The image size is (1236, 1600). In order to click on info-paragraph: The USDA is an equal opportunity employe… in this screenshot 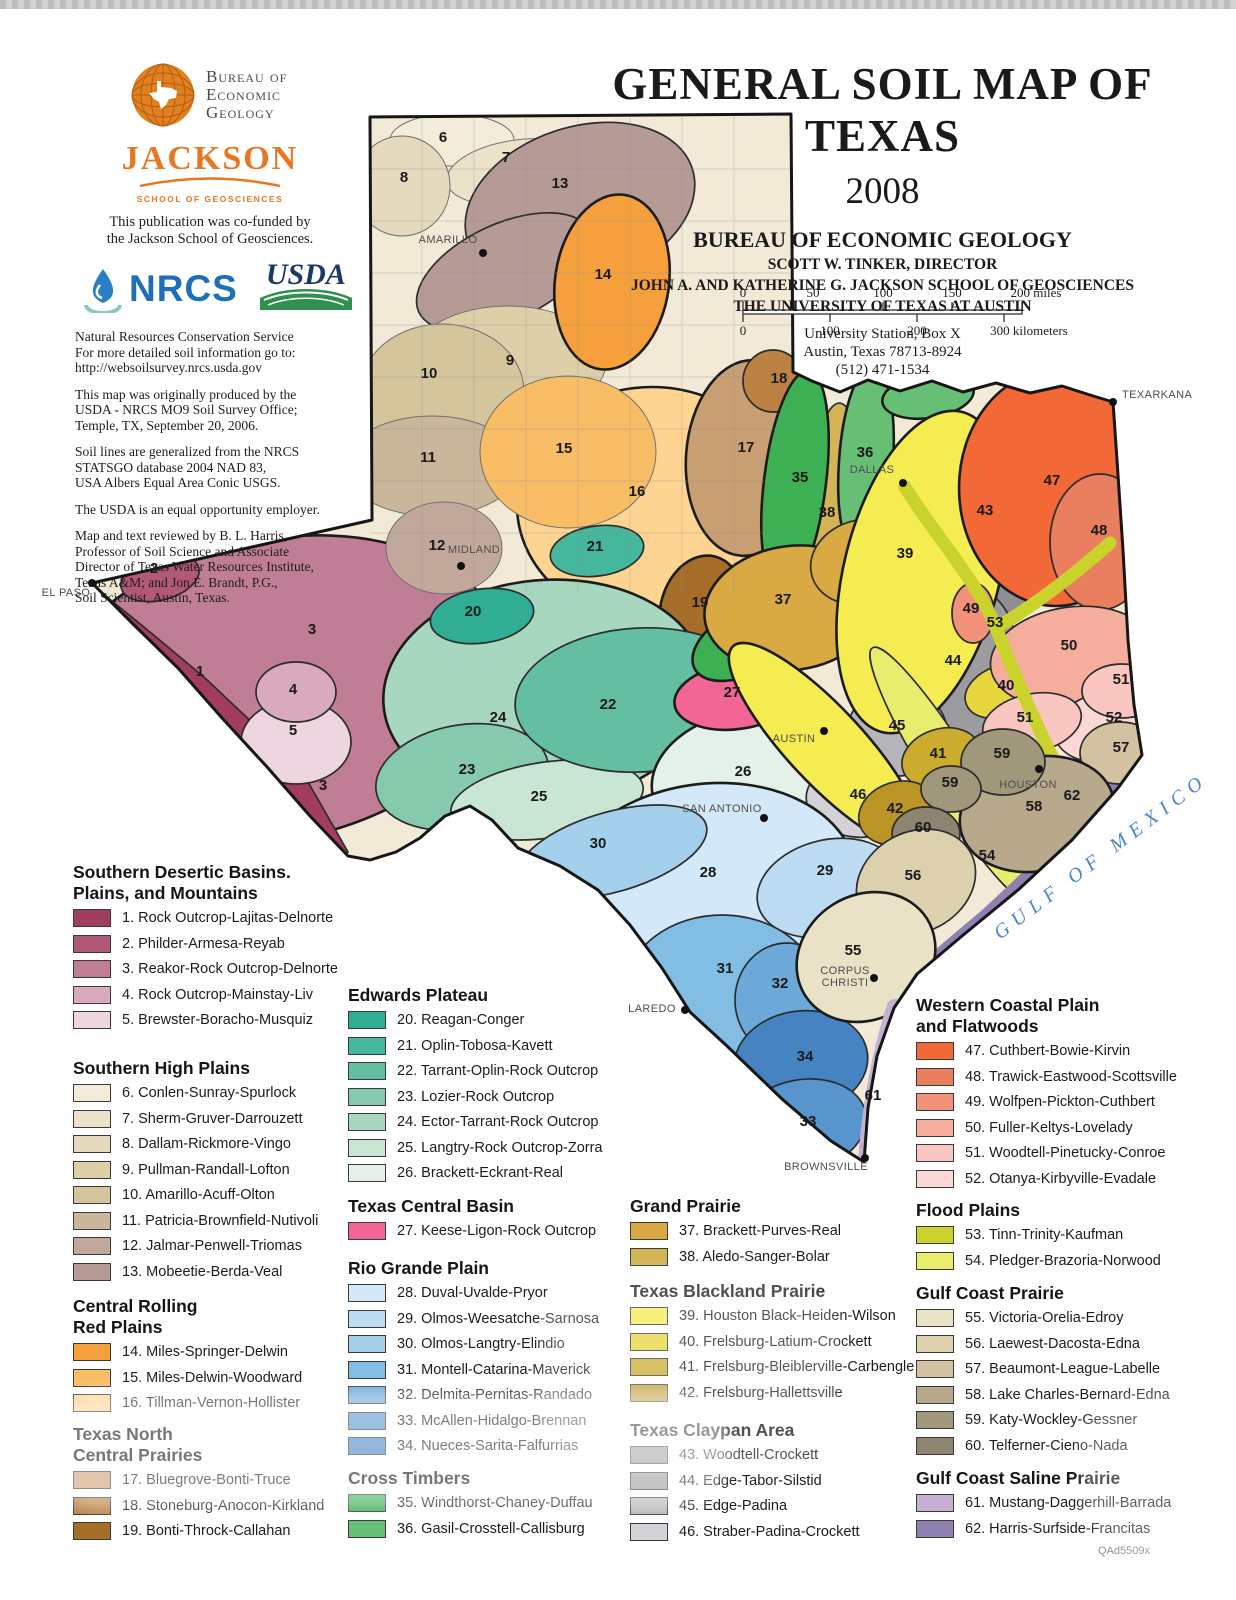, I will do `click(197, 509)`.